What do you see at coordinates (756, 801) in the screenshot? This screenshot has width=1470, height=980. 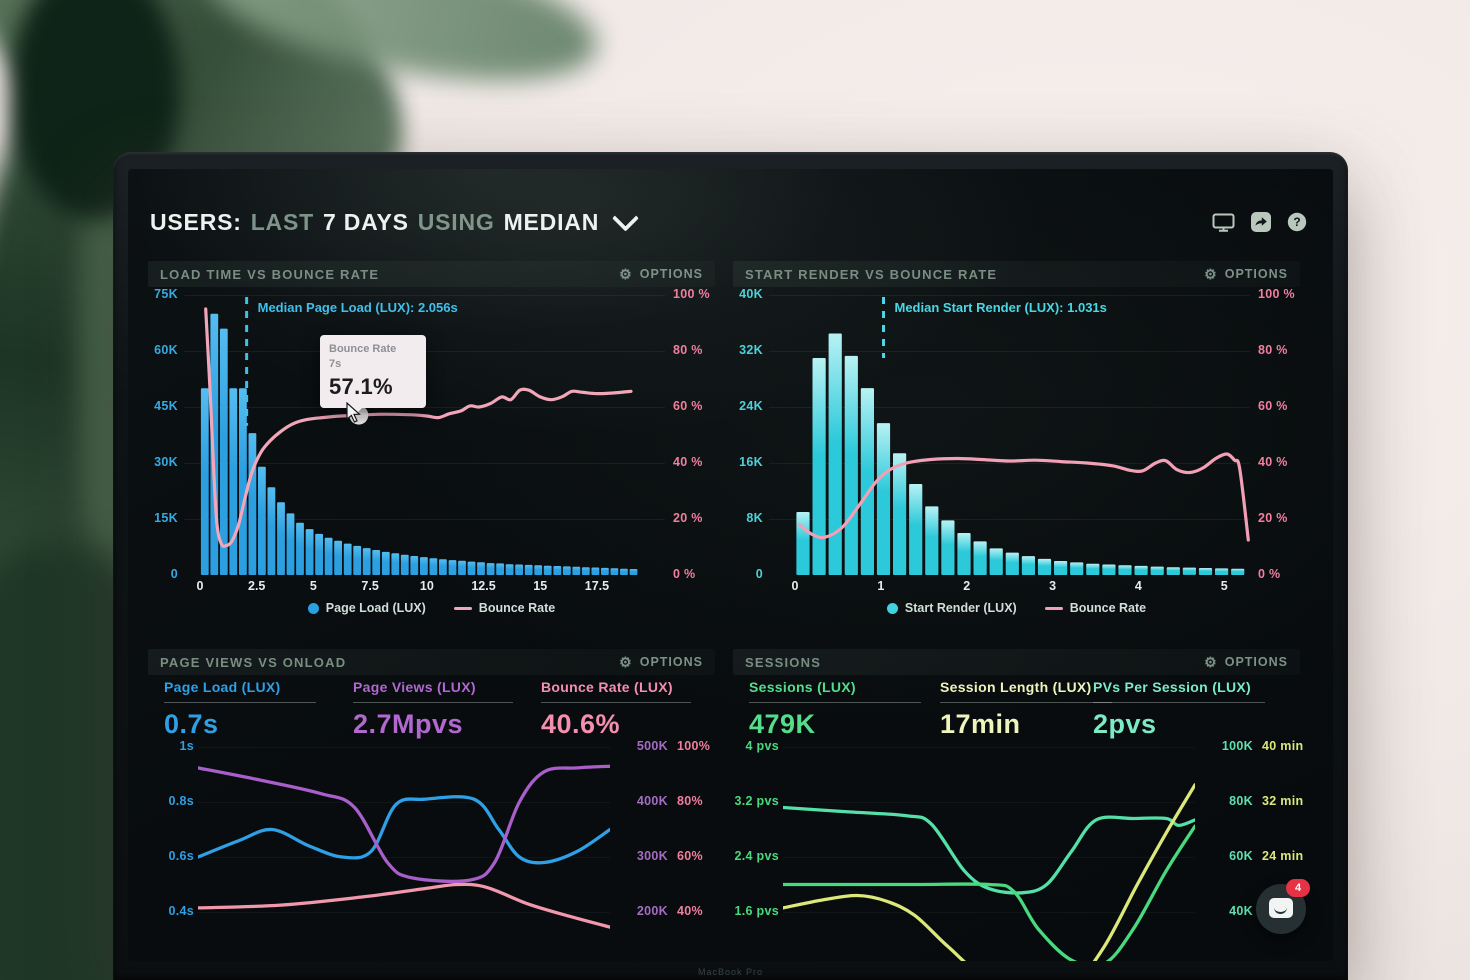 I see `y-axis-label: 3.2 pvs` at bounding box center [756, 801].